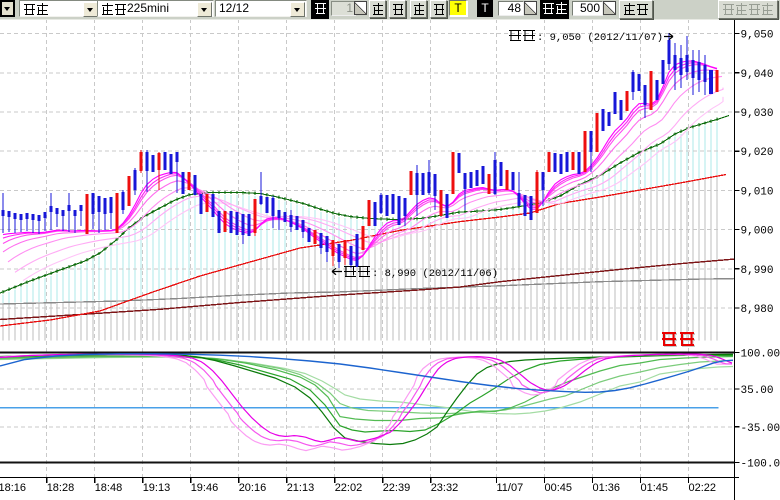 The width and height of the screenshot is (780, 500). Describe the element at coordinates (757, 75) in the screenshot. I see `svg-text: 9,040` at that location.